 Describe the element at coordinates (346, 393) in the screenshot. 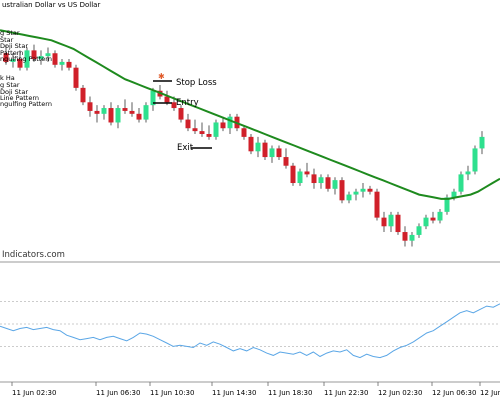

I see `x-tick-label: 11 Jun 22:30` at that location.